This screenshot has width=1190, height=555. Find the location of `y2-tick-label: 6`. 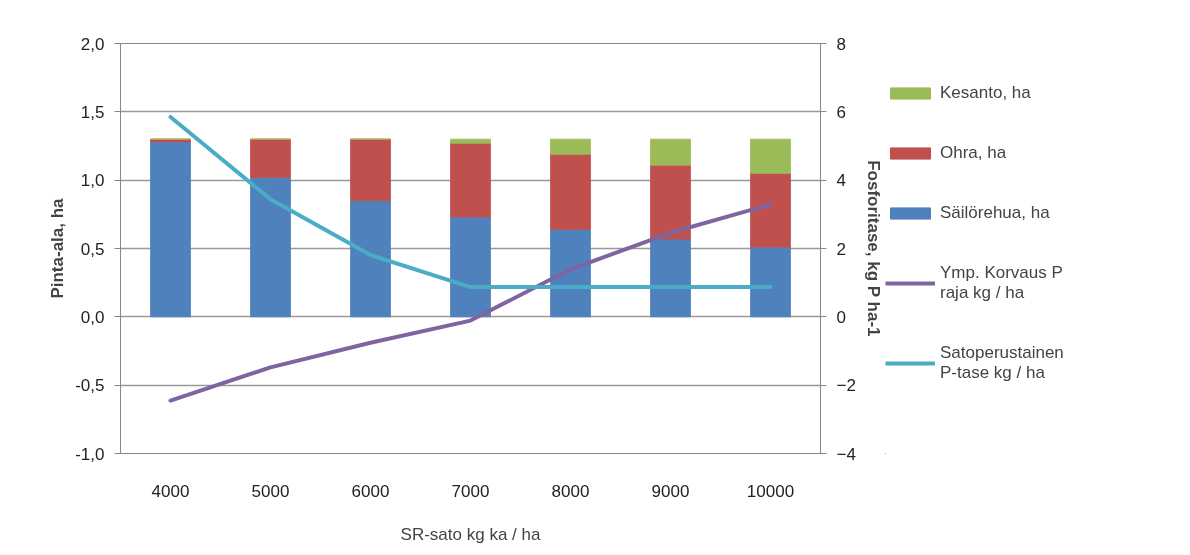

y2-tick-label: 6 is located at coordinates (841, 112).